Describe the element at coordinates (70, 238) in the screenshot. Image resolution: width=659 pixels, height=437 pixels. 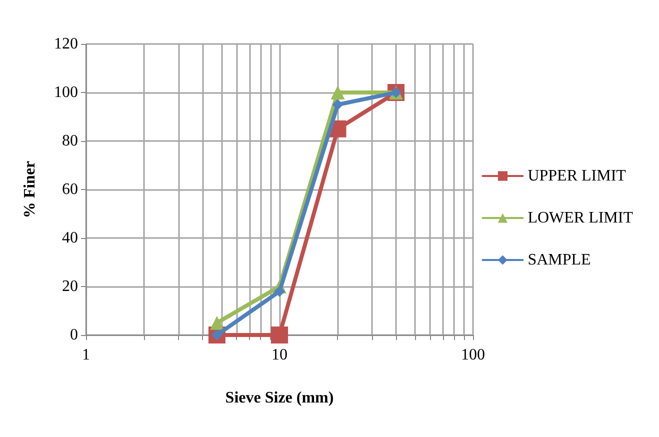
I see `y-tick-label: 40` at that location.